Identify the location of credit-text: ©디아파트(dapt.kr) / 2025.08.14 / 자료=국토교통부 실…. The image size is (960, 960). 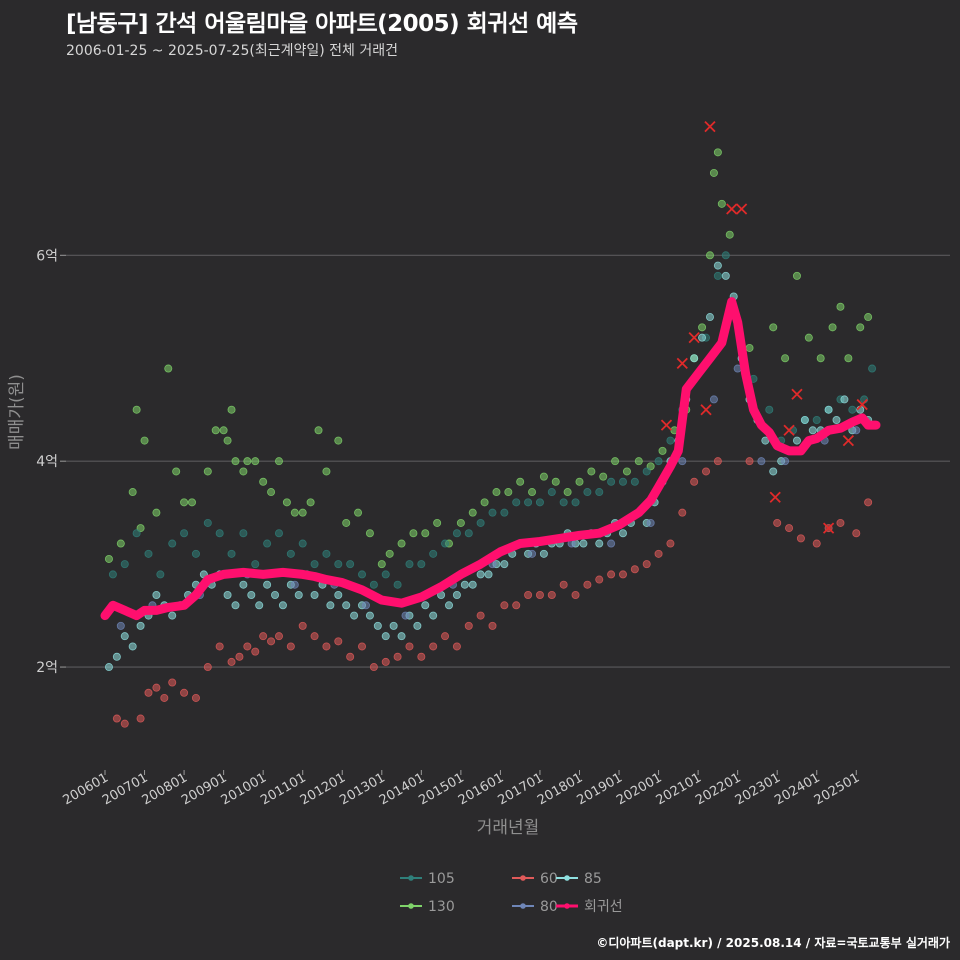
(773, 943).